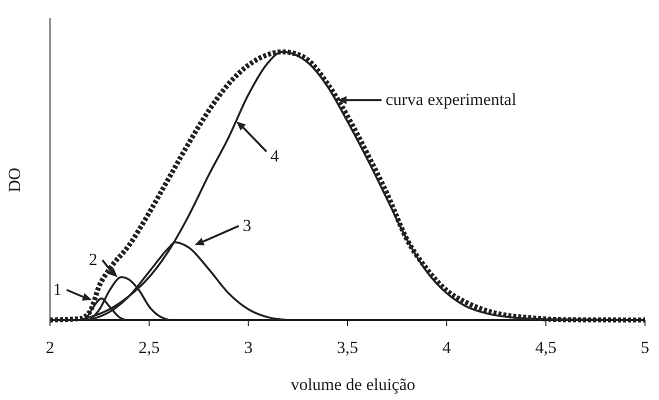 Image resolution: width=659 pixels, height=400 pixels. Describe the element at coordinates (645, 347) in the screenshot. I see `x-tick-label: 5` at that location.